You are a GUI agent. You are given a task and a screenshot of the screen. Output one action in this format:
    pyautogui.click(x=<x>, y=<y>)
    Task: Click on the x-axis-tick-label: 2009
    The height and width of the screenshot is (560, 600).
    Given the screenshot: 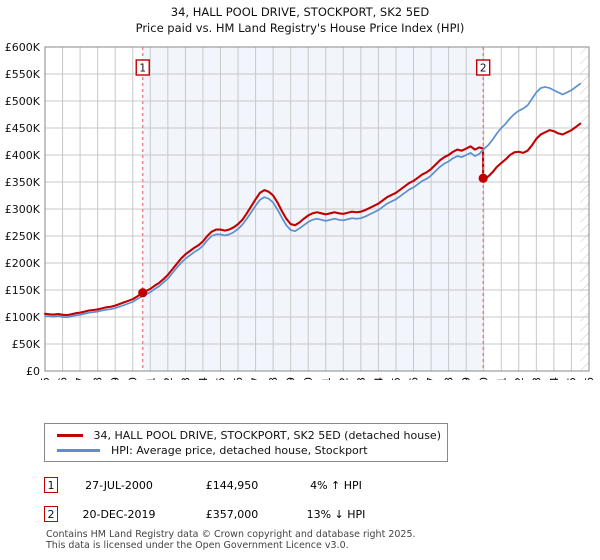 What is the action you would take?
    pyautogui.click(x=291, y=378)
    